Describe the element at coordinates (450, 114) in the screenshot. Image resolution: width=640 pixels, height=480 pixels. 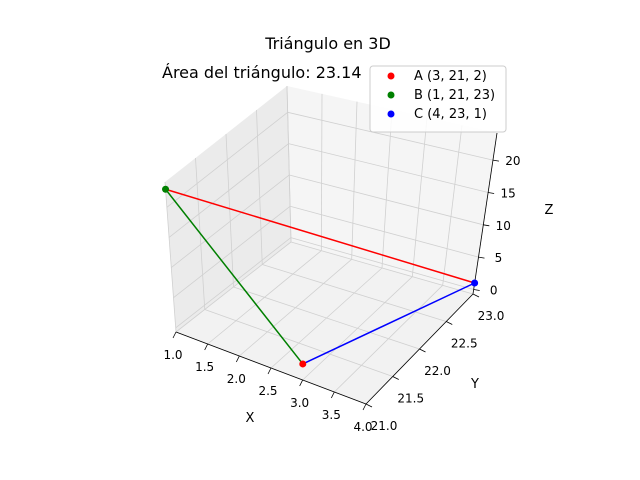
I see `legend-label: C (4, 23, 1)` at that location.